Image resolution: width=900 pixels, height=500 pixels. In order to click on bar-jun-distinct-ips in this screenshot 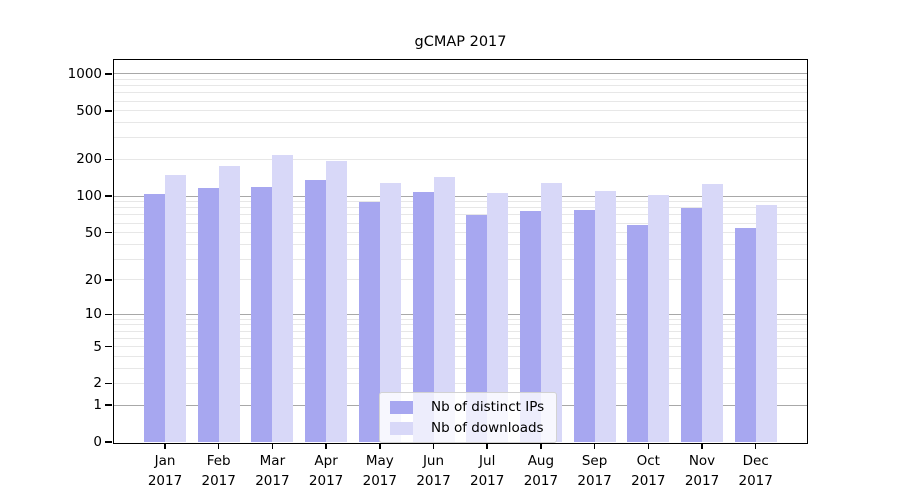, I will do `click(423, 317)`.